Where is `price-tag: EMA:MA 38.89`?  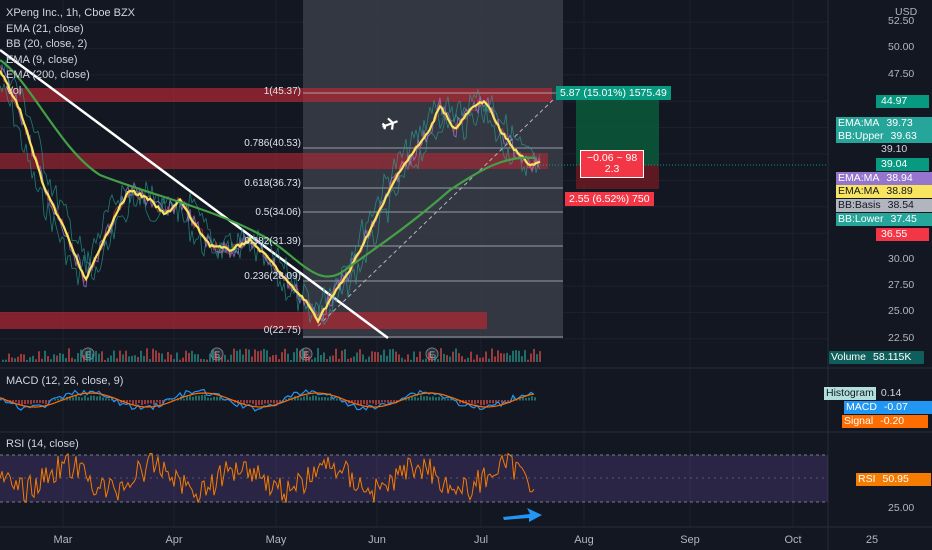
price-tag: EMA:MA 38.89 is located at coordinates (884, 191).